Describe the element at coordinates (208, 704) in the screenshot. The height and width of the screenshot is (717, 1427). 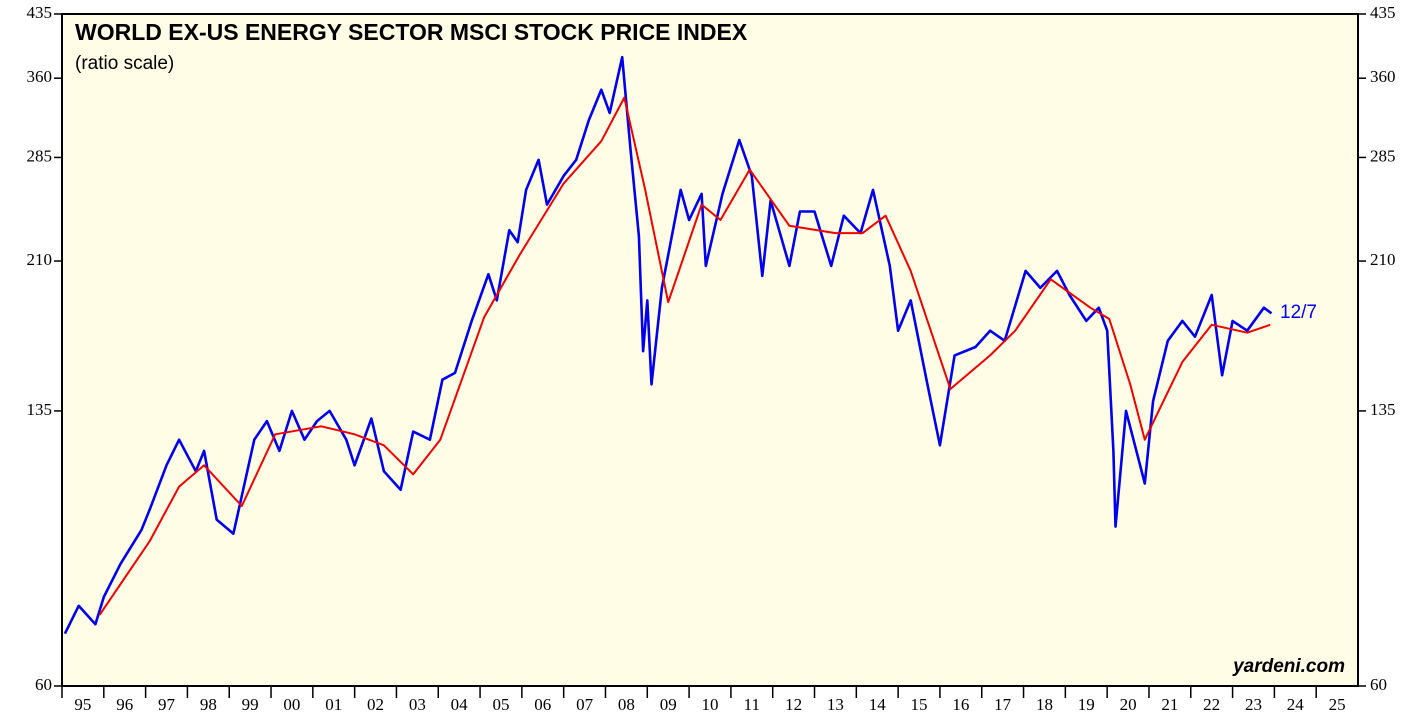
I see `x-tick-label: 98` at that location.